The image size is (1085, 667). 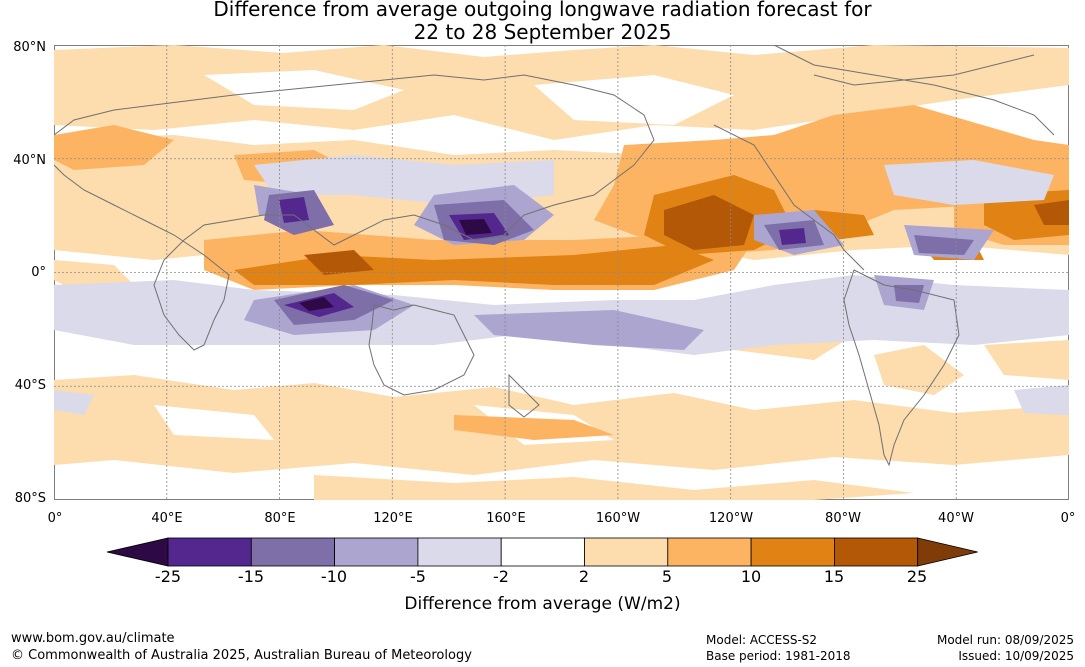 I want to click on lon-label-0: 0°, so click(x=55, y=518).